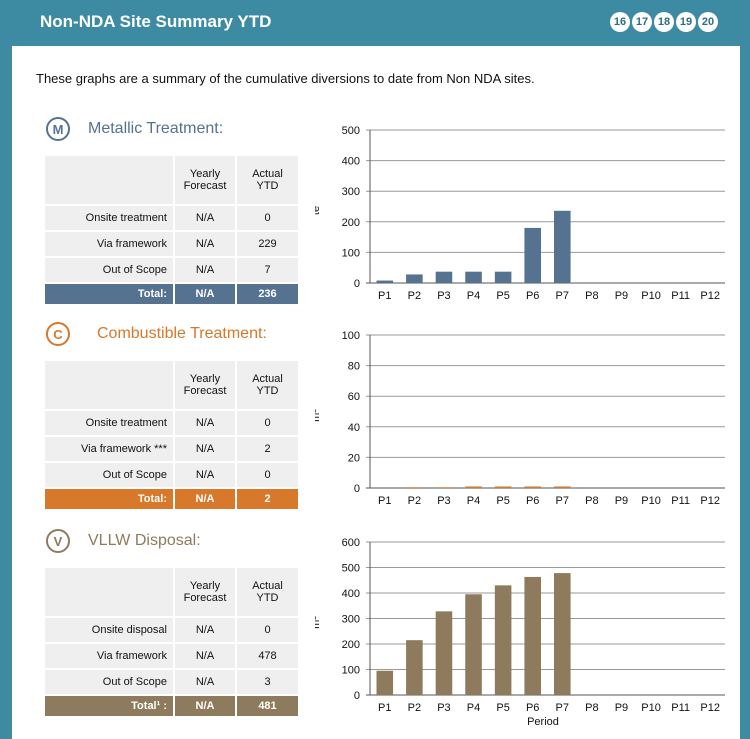  What do you see at coordinates (267, 682) in the screenshot?
I see `table-cell: 3` at bounding box center [267, 682].